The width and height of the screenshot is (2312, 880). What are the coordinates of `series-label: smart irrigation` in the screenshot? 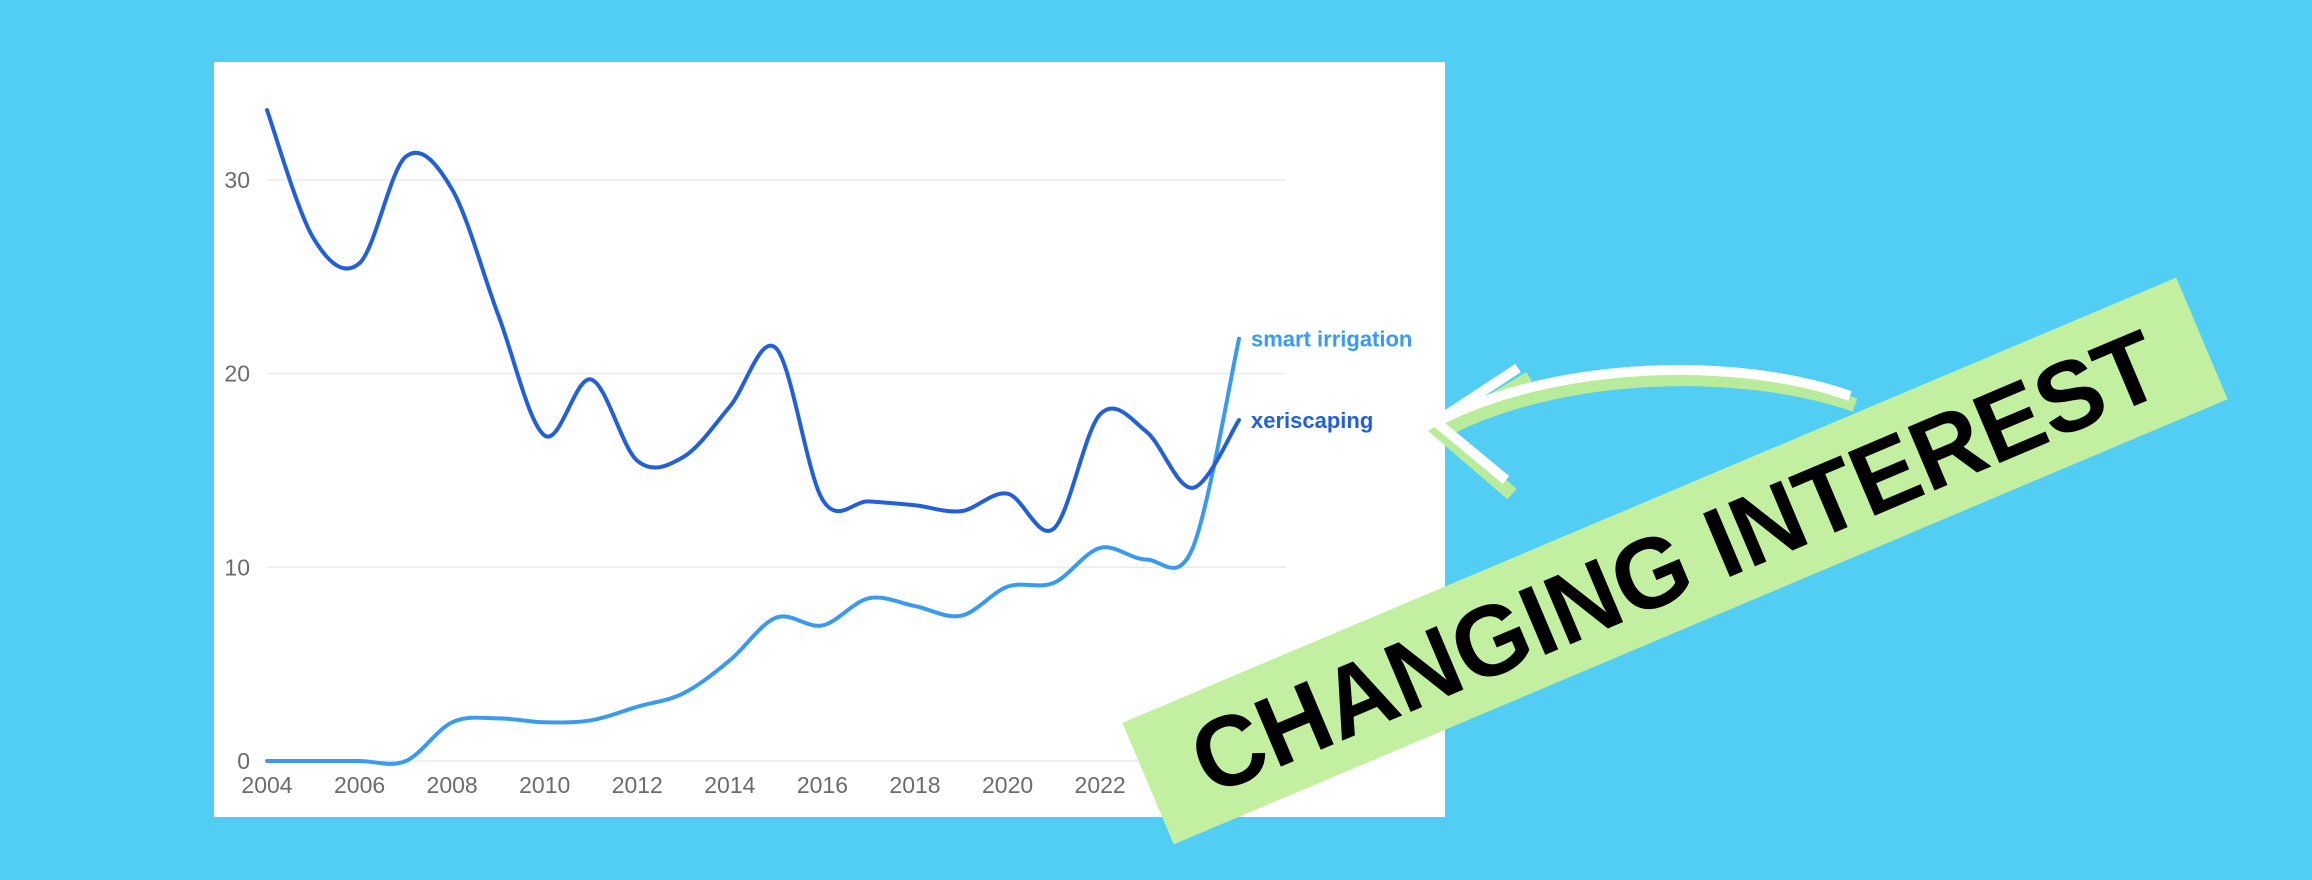 It's located at (1331, 339).